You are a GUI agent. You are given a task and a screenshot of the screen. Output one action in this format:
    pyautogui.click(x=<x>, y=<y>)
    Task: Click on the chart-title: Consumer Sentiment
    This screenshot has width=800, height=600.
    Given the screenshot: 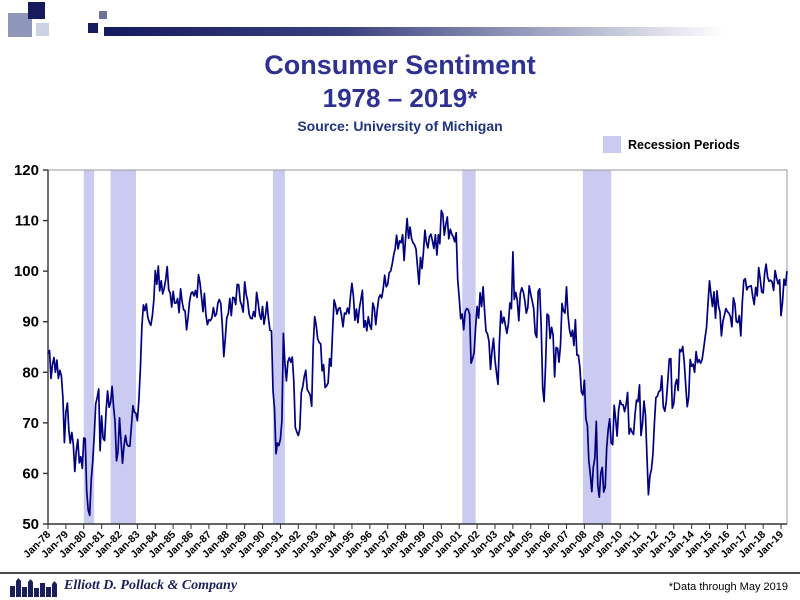 What is the action you would take?
    pyautogui.click(x=400, y=65)
    